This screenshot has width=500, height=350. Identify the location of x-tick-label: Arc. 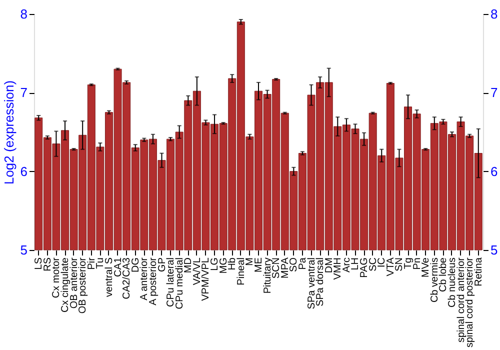
(346, 265).